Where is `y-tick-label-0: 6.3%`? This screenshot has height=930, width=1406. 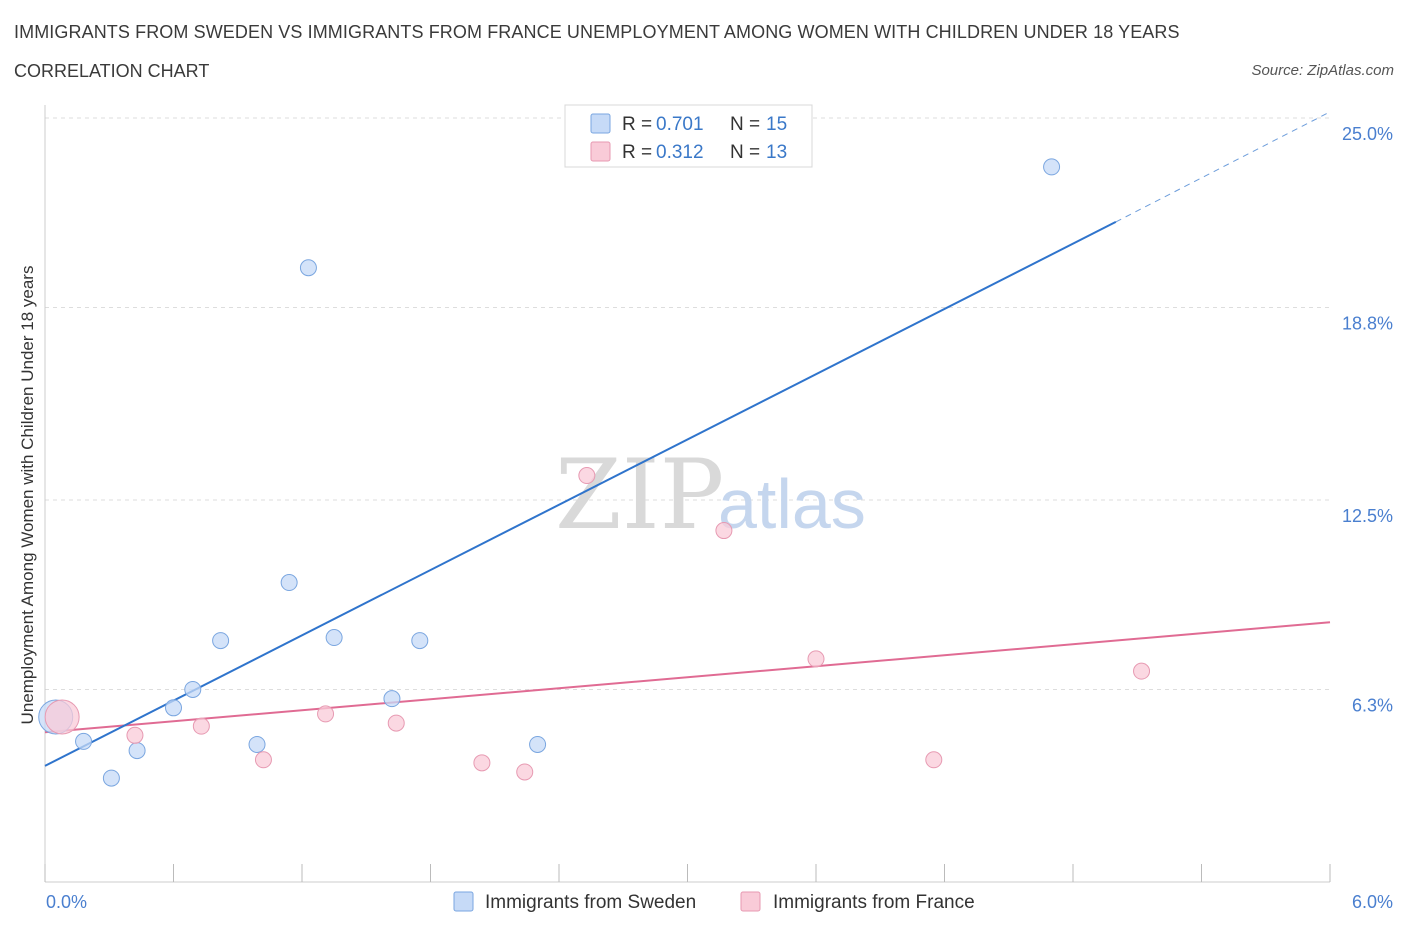 y-tick-label-0: 6.3% is located at coordinates (1372, 705).